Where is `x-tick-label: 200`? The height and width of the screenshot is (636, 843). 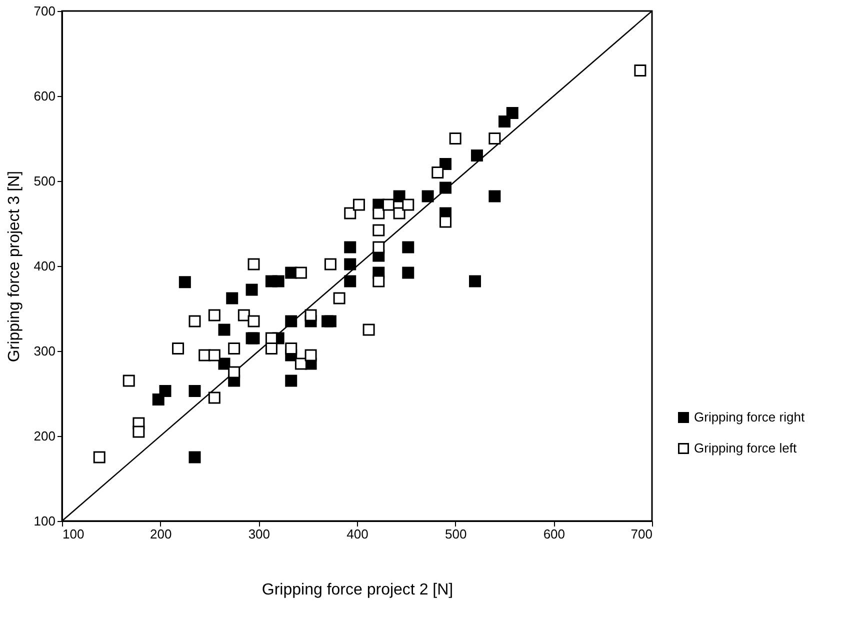
x-tick-label: 200 is located at coordinates (161, 534).